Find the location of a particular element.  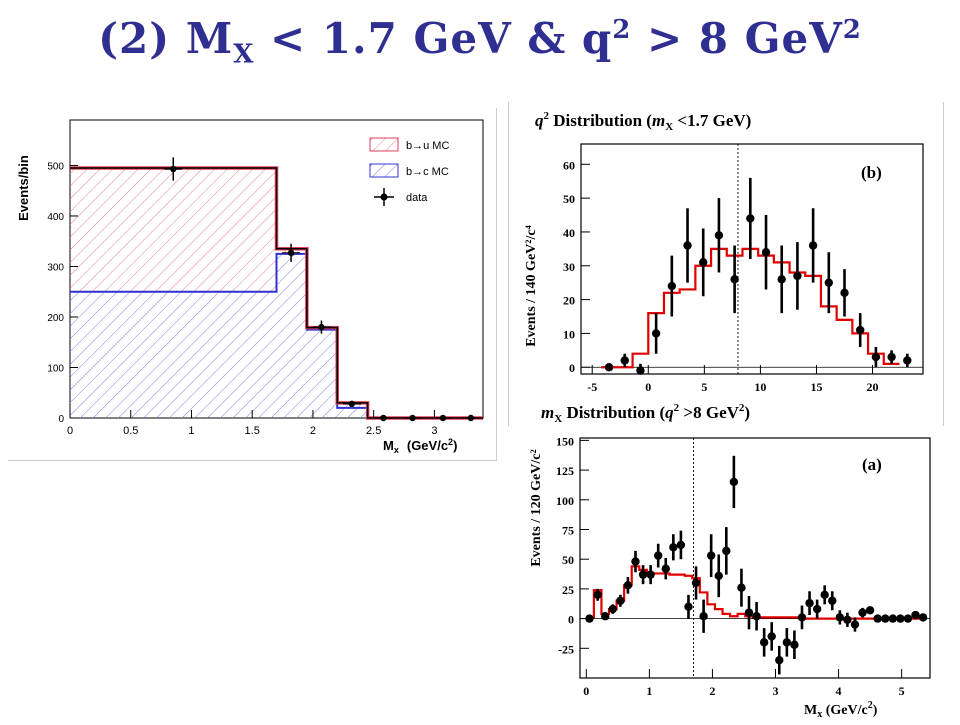

slide-title: (2) MX < 1.7 GeV & q2 > 8 GeV2 is located at coordinates (480, 42).